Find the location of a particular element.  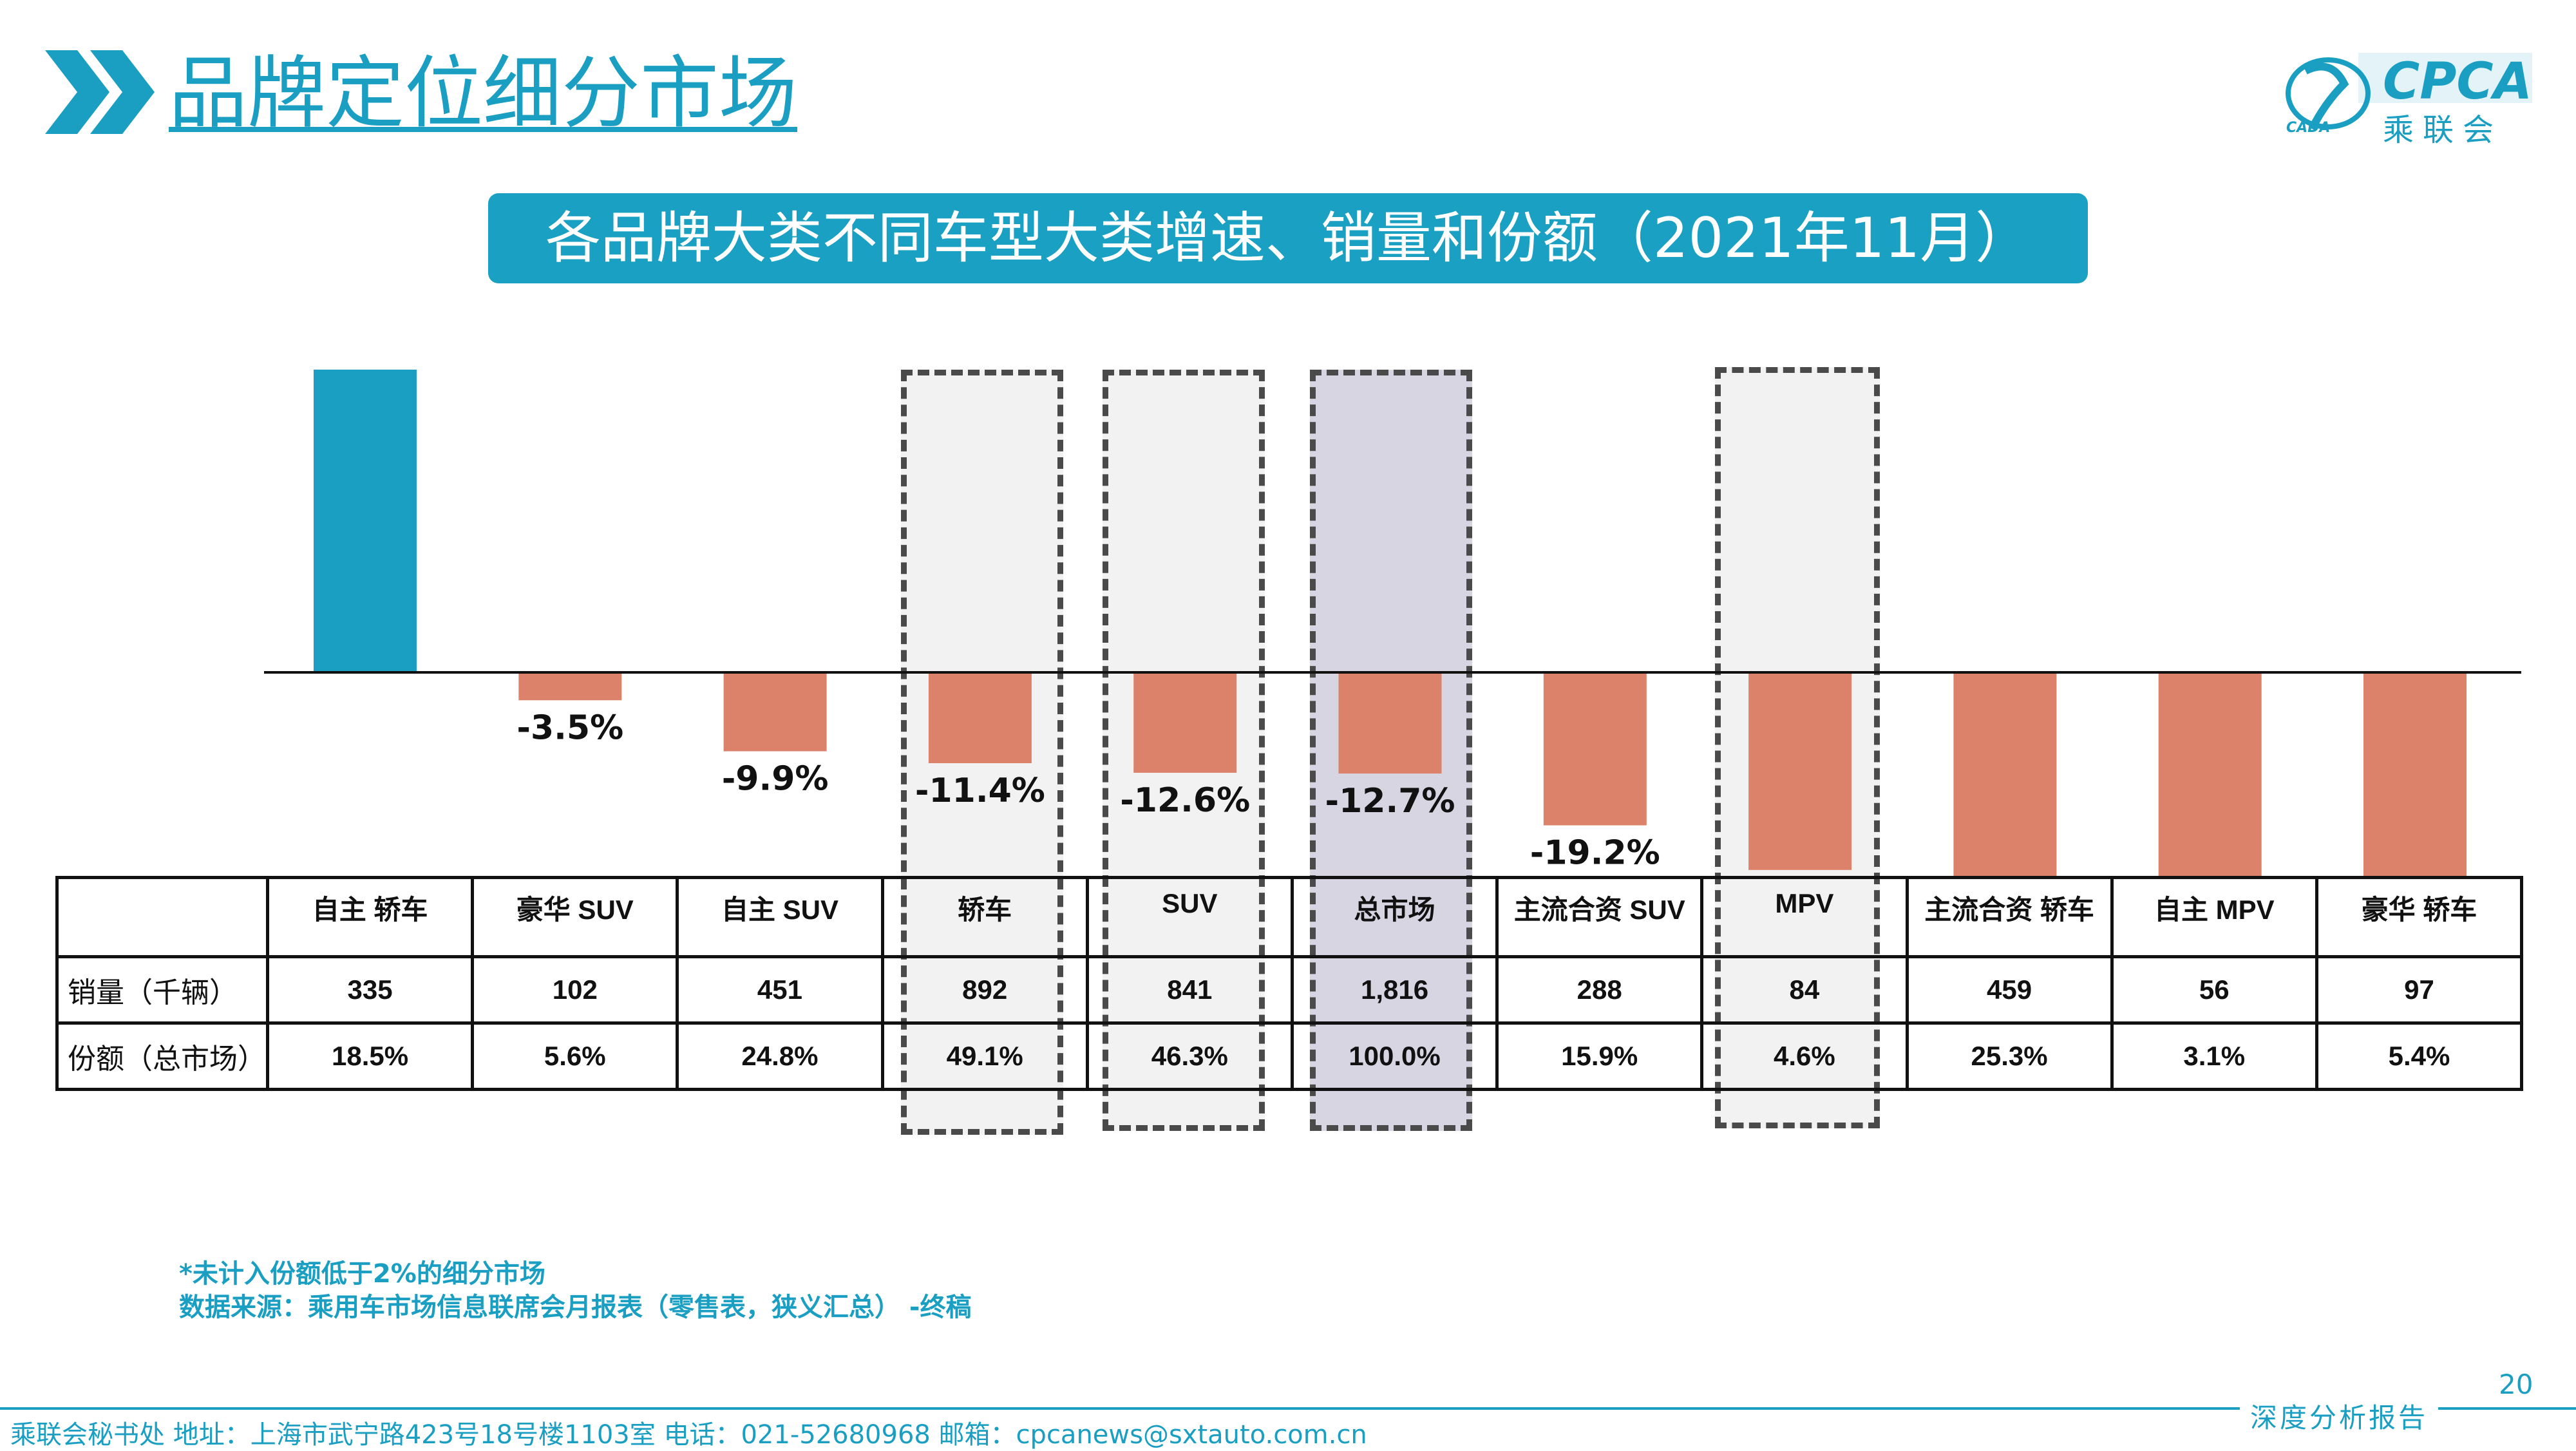

page-title: 品牌定位细分市场 is located at coordinates (483, 93).